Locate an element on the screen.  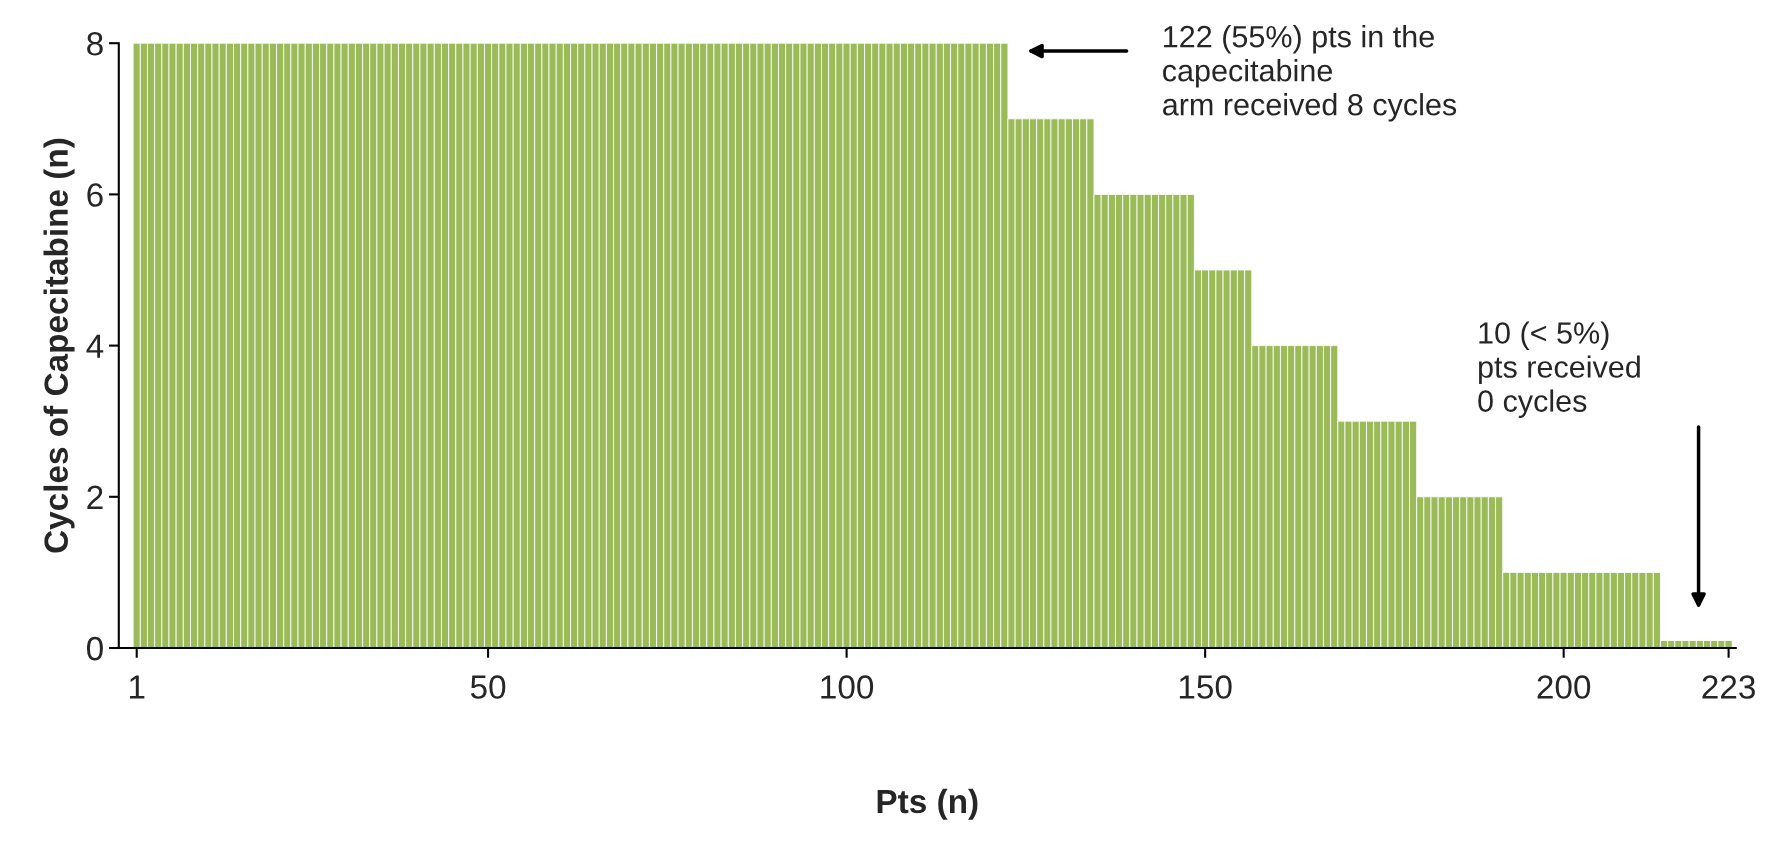
y-tick-label: 6 is located at coordinates (95, 195).